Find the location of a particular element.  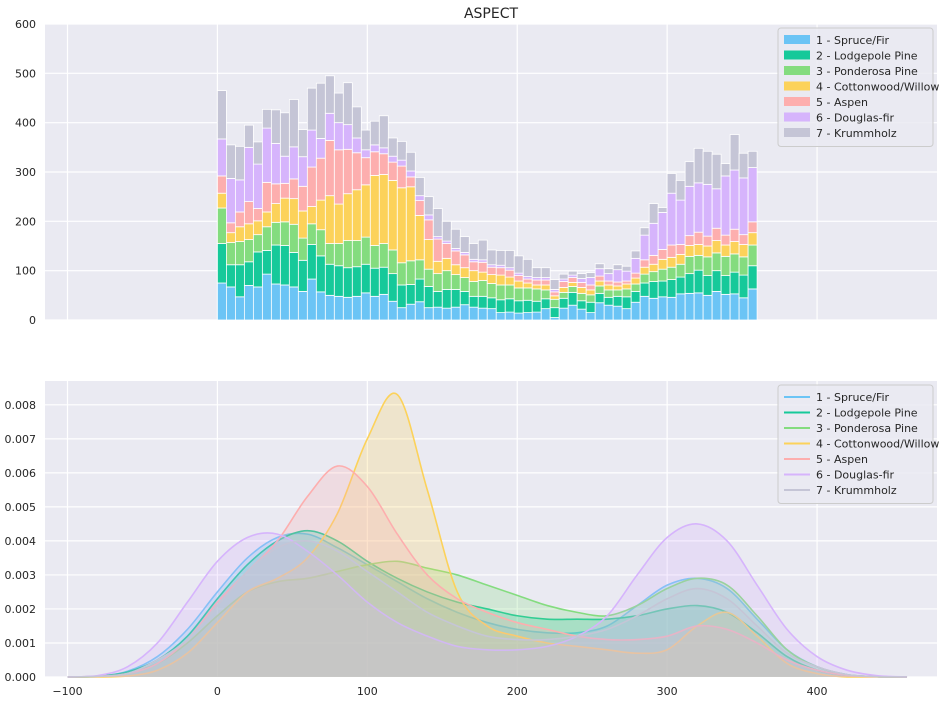

y-tick-label: 0.007 is located at coordinates (21, 439).